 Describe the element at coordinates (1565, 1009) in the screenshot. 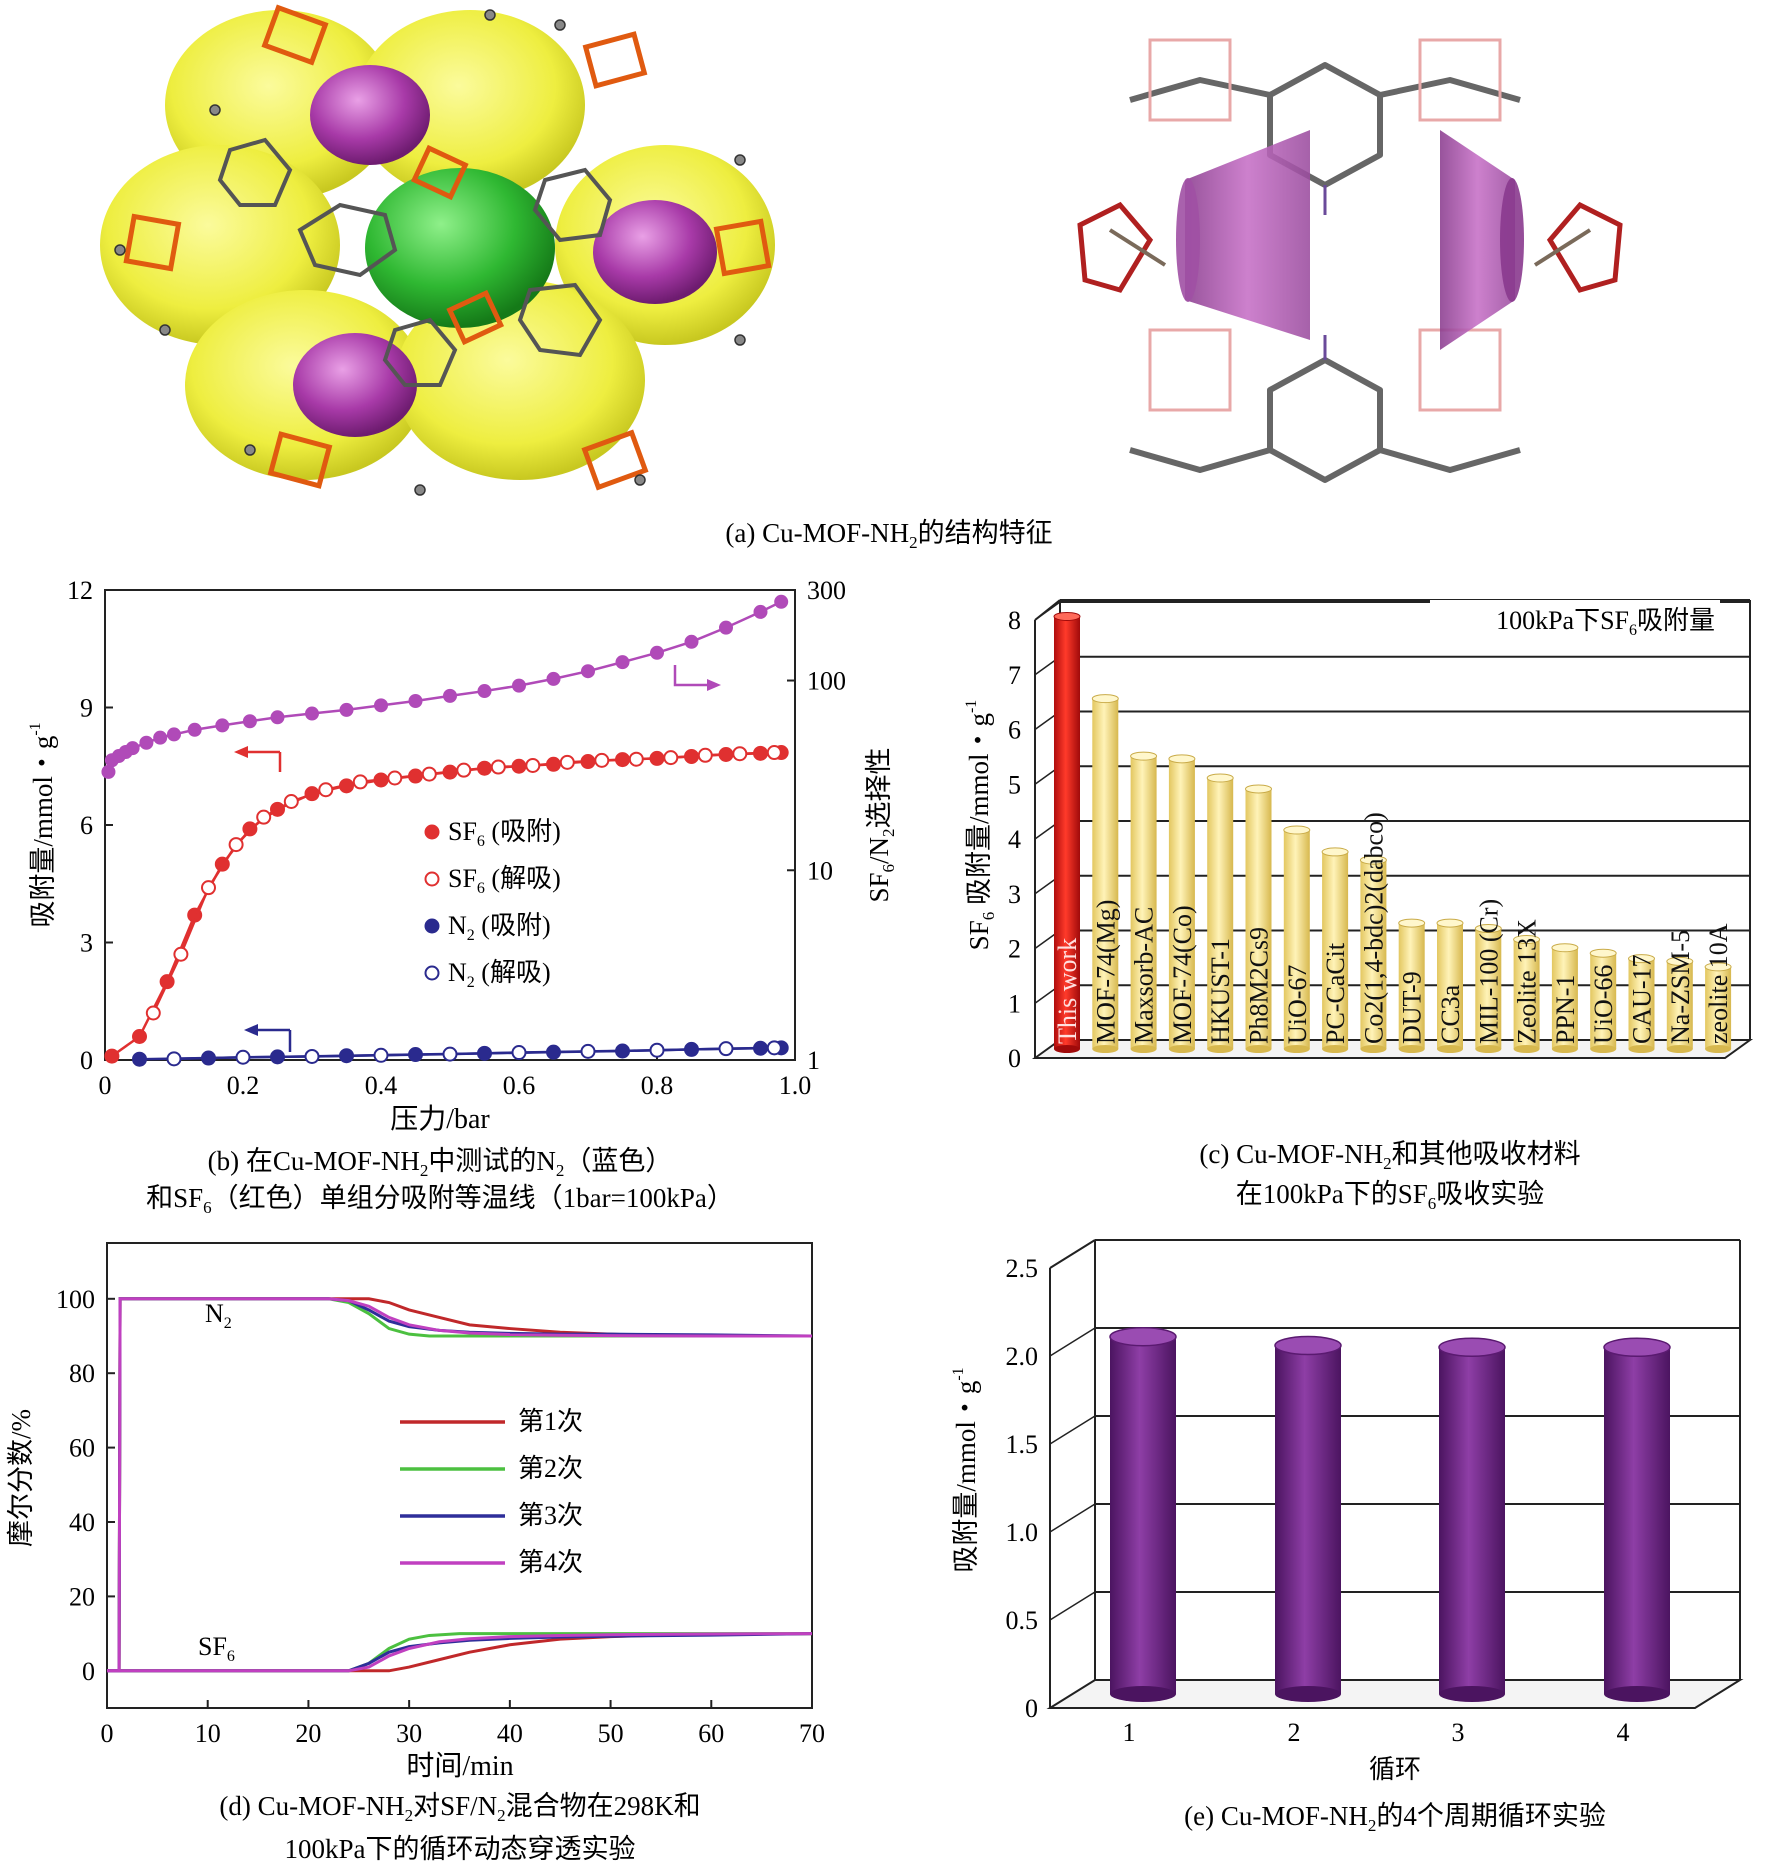

I see `c-category-label: PPN-1` at that location.